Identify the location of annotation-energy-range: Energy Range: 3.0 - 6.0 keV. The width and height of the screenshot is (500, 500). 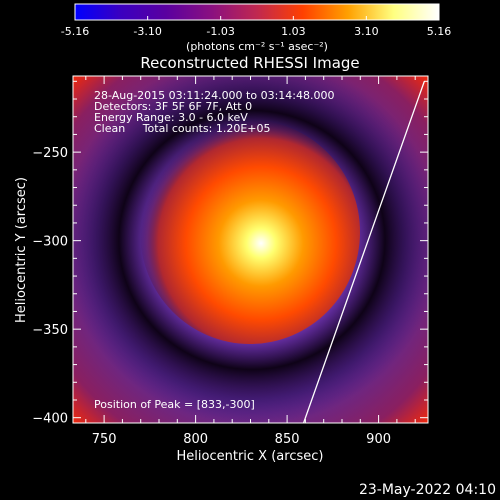
(171, 117).